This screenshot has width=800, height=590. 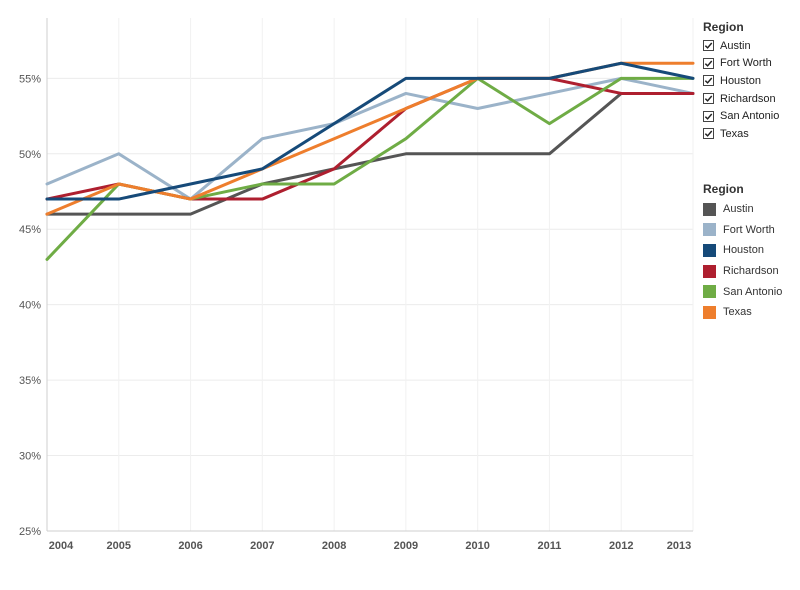 I want to click on color-legend-label: Houston, so click(x=743, y=250).